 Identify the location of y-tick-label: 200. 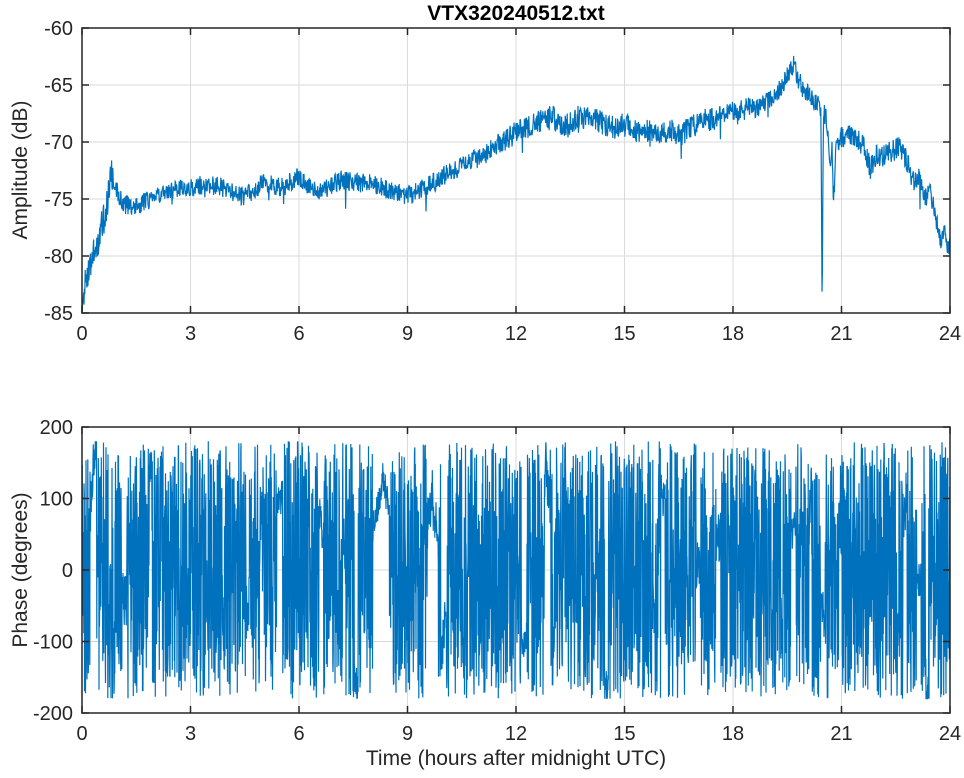
(56, 428).